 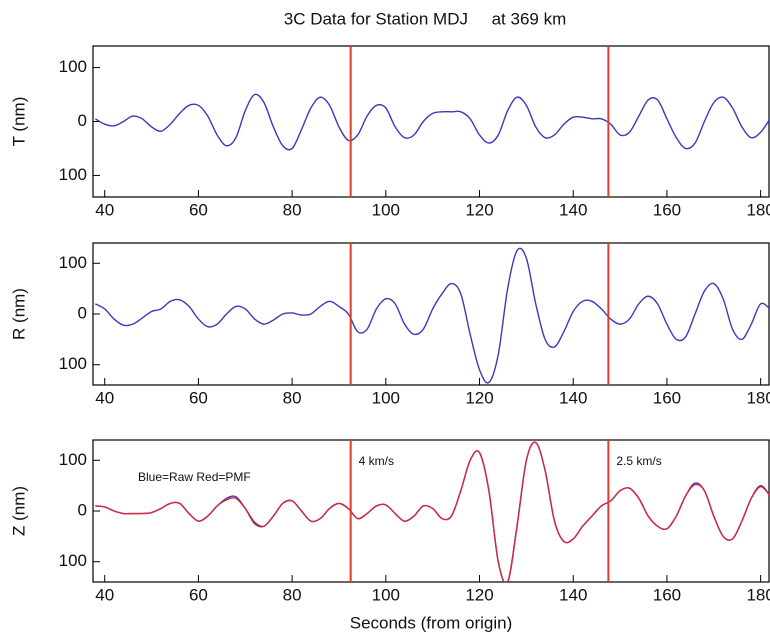 What do you see at coordinates (425, 18) in the screenshot?
I see `chart-title: 3C Data for Station MDJ at 369 km` at bounding box center [425, 18].